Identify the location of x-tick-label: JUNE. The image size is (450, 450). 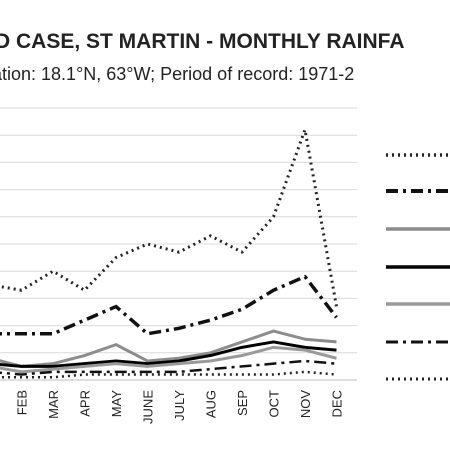
(148, 407).